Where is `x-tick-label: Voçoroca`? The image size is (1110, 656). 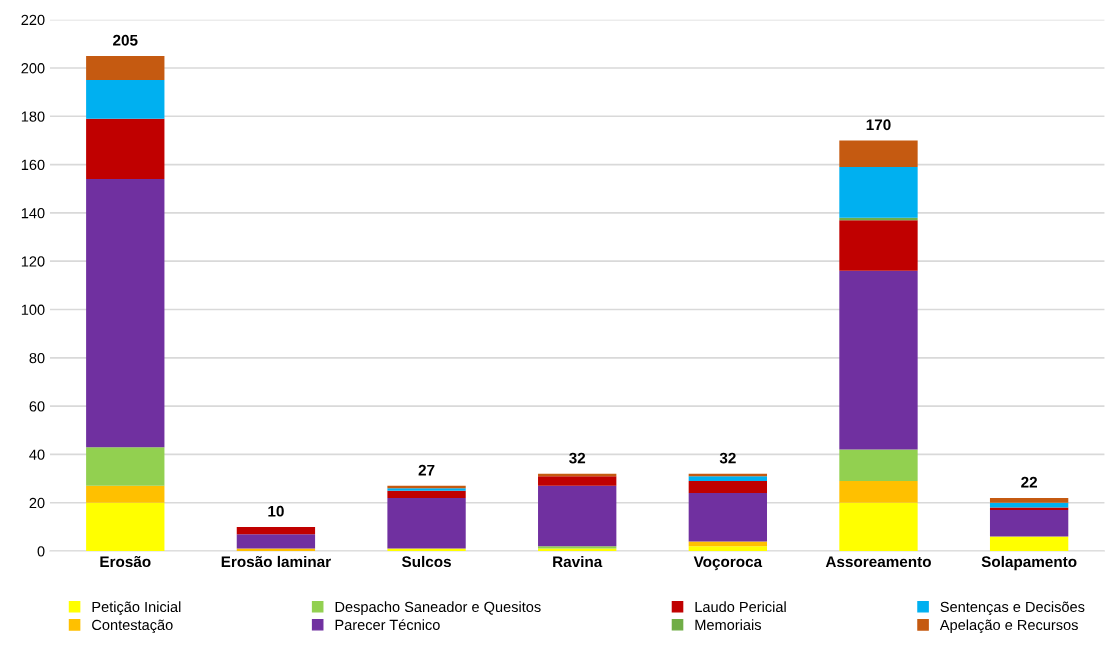 x-tick-label: Voçoroca is located at coordinates (728, 563).